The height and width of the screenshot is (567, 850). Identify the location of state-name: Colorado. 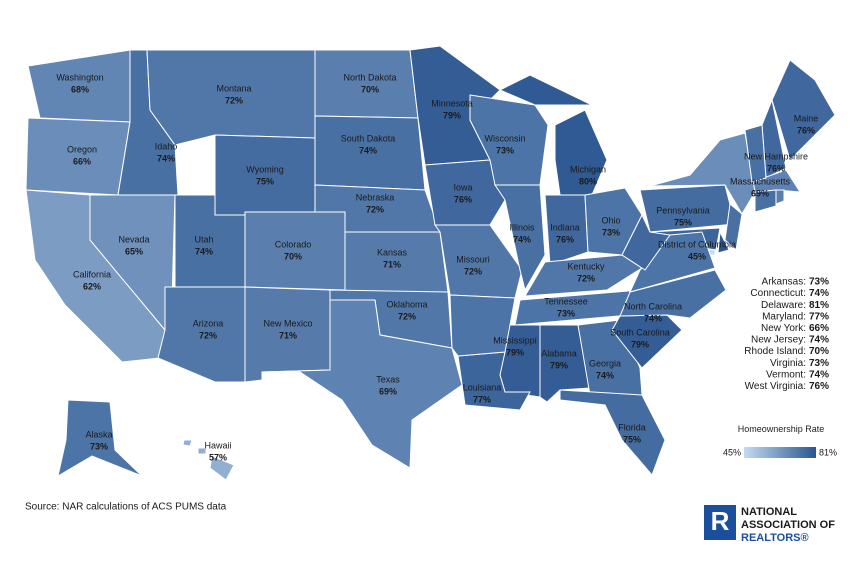
(293, 244).